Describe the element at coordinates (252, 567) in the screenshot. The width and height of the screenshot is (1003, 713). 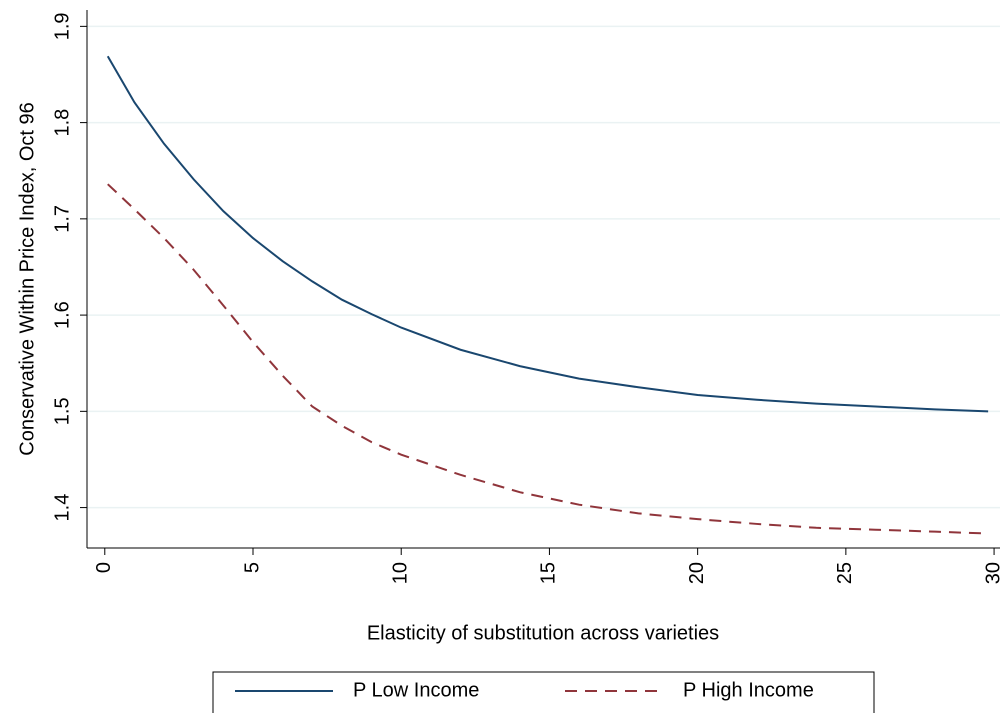
I see `x-tick-label: 5` at that location.